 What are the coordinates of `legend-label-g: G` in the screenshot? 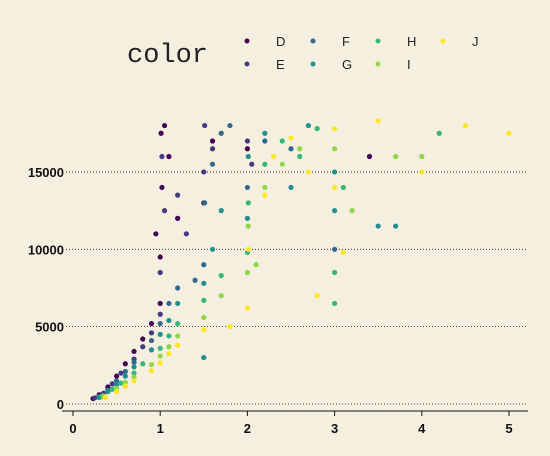 It's located at (347, 64).